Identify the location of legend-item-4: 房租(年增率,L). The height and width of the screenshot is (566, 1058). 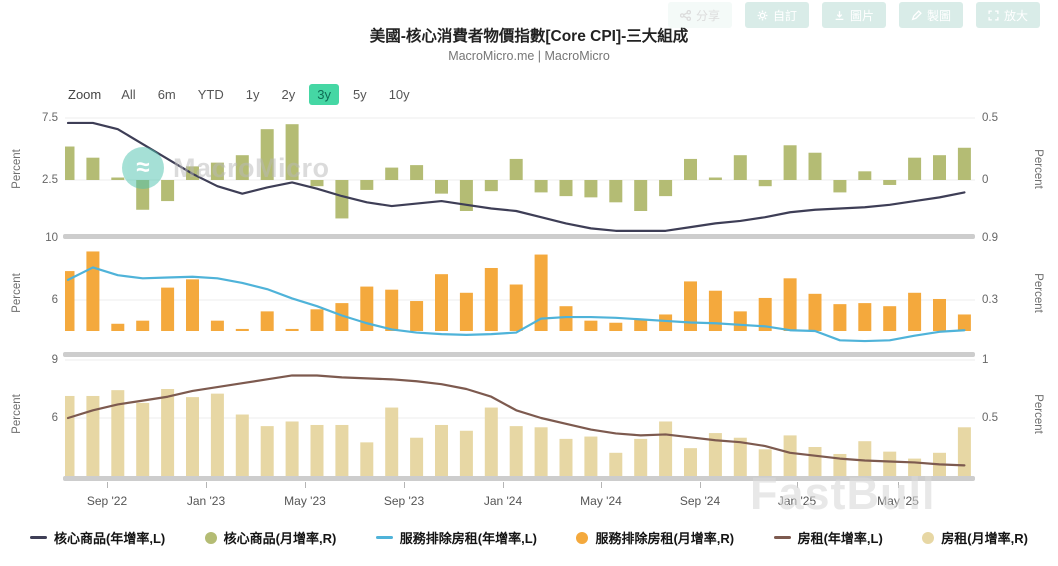
(828, 537).